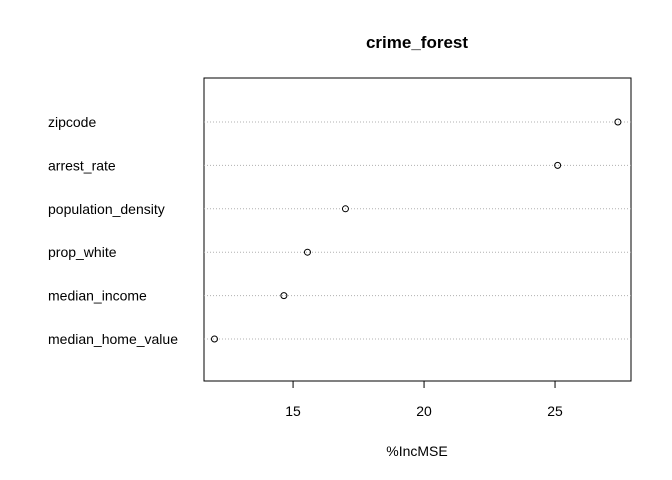 This screenshot has height=480, width=672. Describe the element at coordinates (72, 122) in the screenshot. I see `category-label: zipcode` at that location.